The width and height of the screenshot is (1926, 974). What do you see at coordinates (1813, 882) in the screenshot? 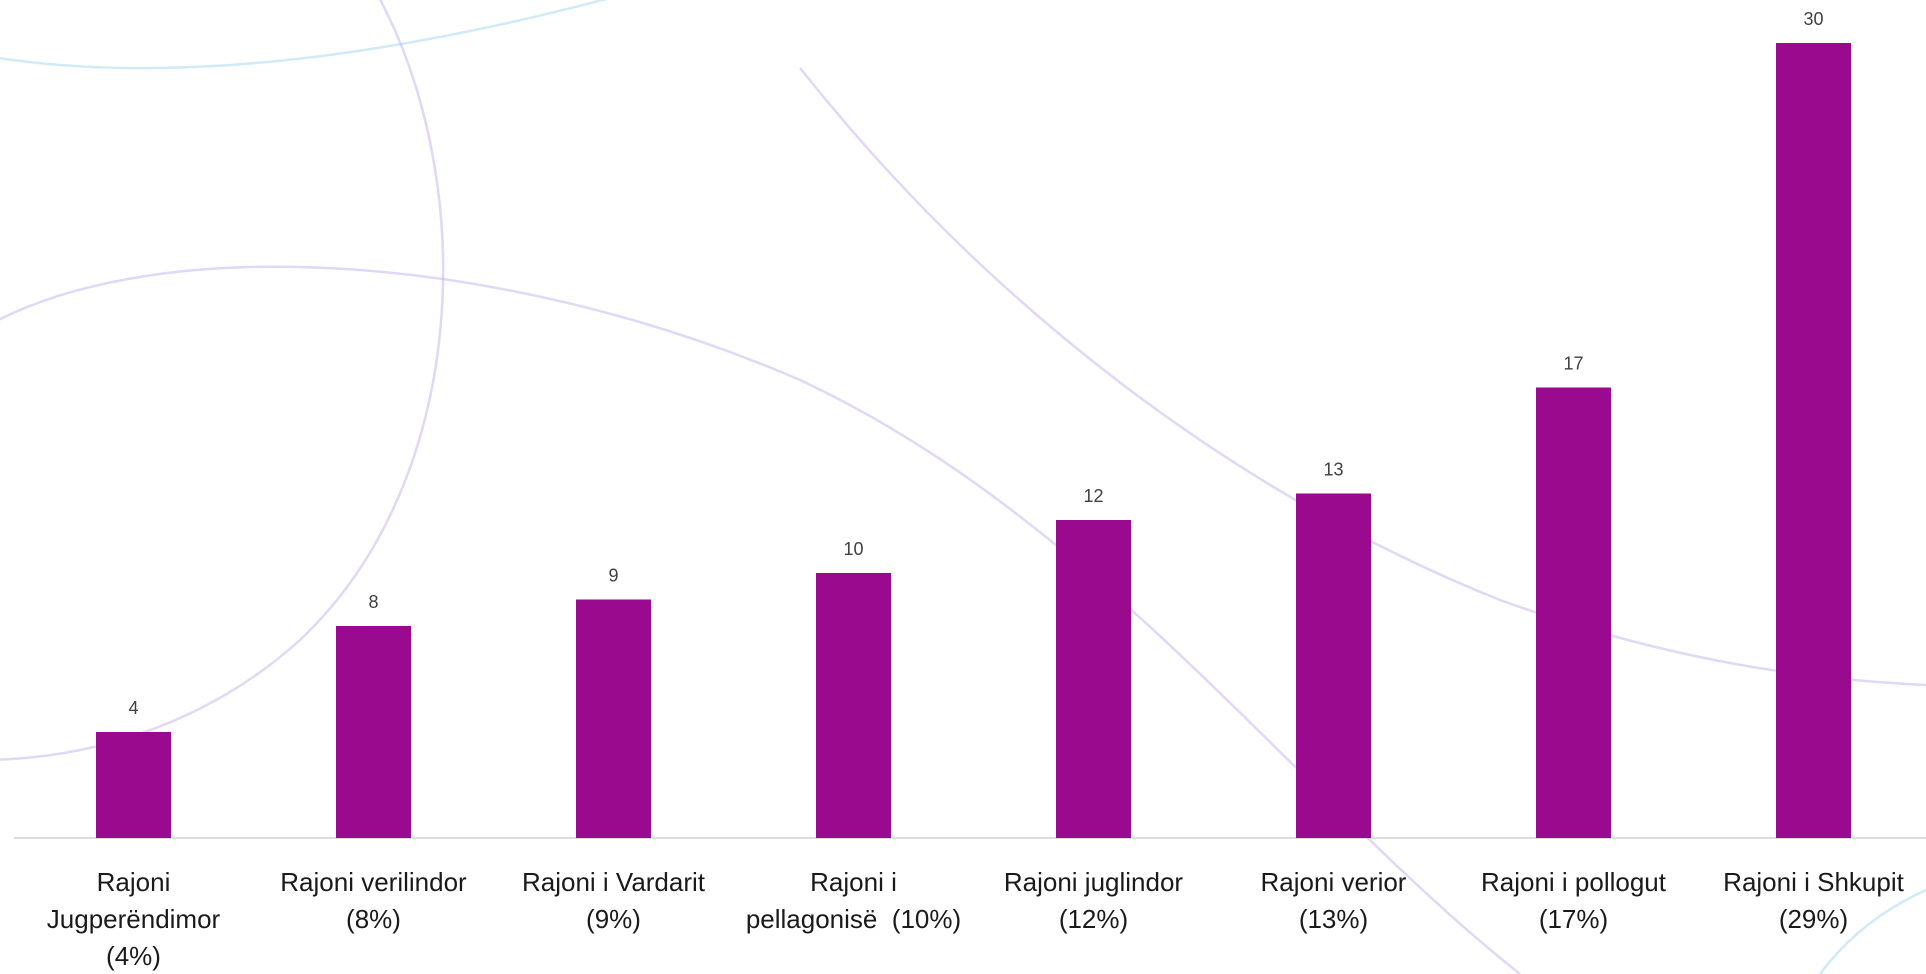
I see `category-label-line: Rajoni i Shkupit` at bounding box center [1813, 882].